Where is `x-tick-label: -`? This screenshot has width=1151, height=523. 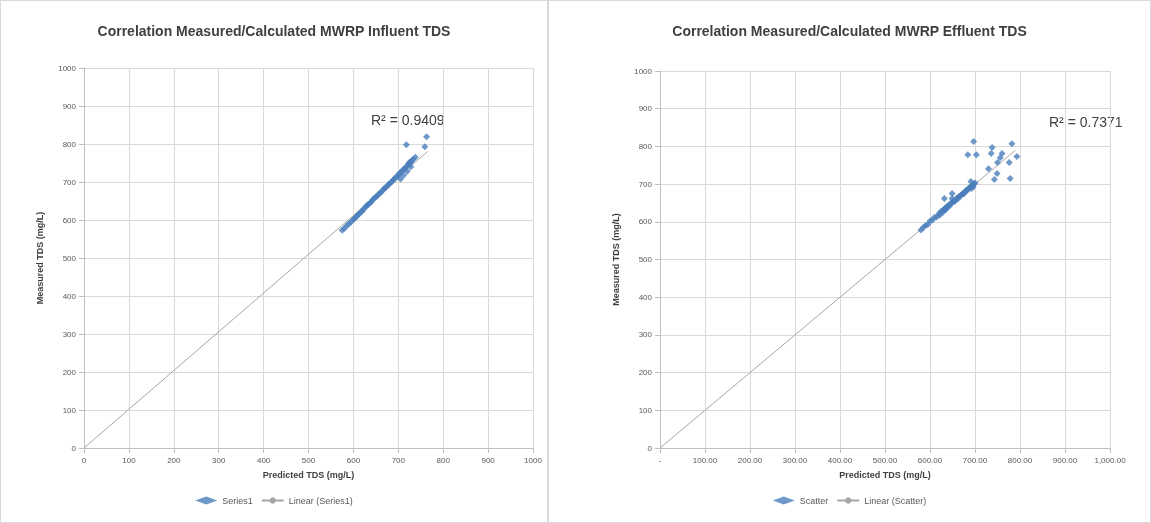
x-tick-label: - is located at coordinates (660, 460).